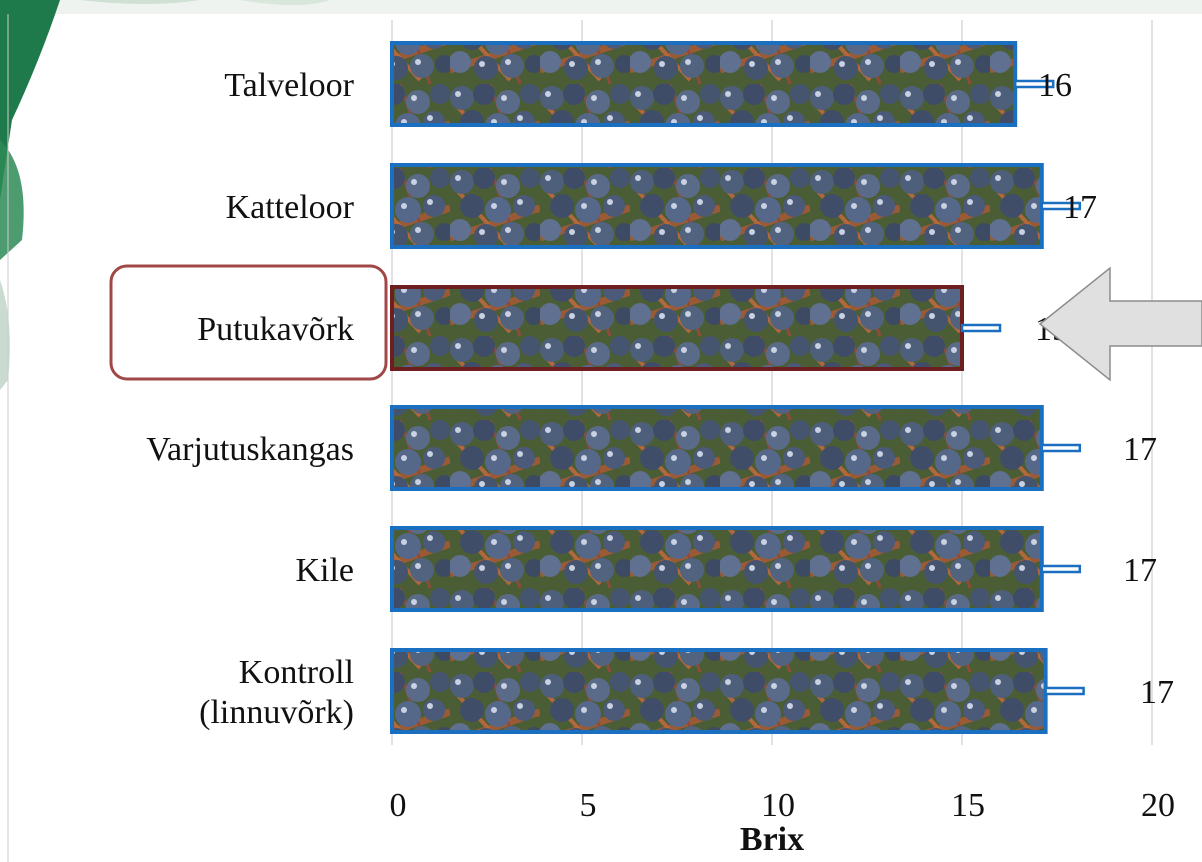 Image resolution: width=1202 pixels, height=862 pixels. I want to click on category-label-line: Talveloor, so click(289, 85).